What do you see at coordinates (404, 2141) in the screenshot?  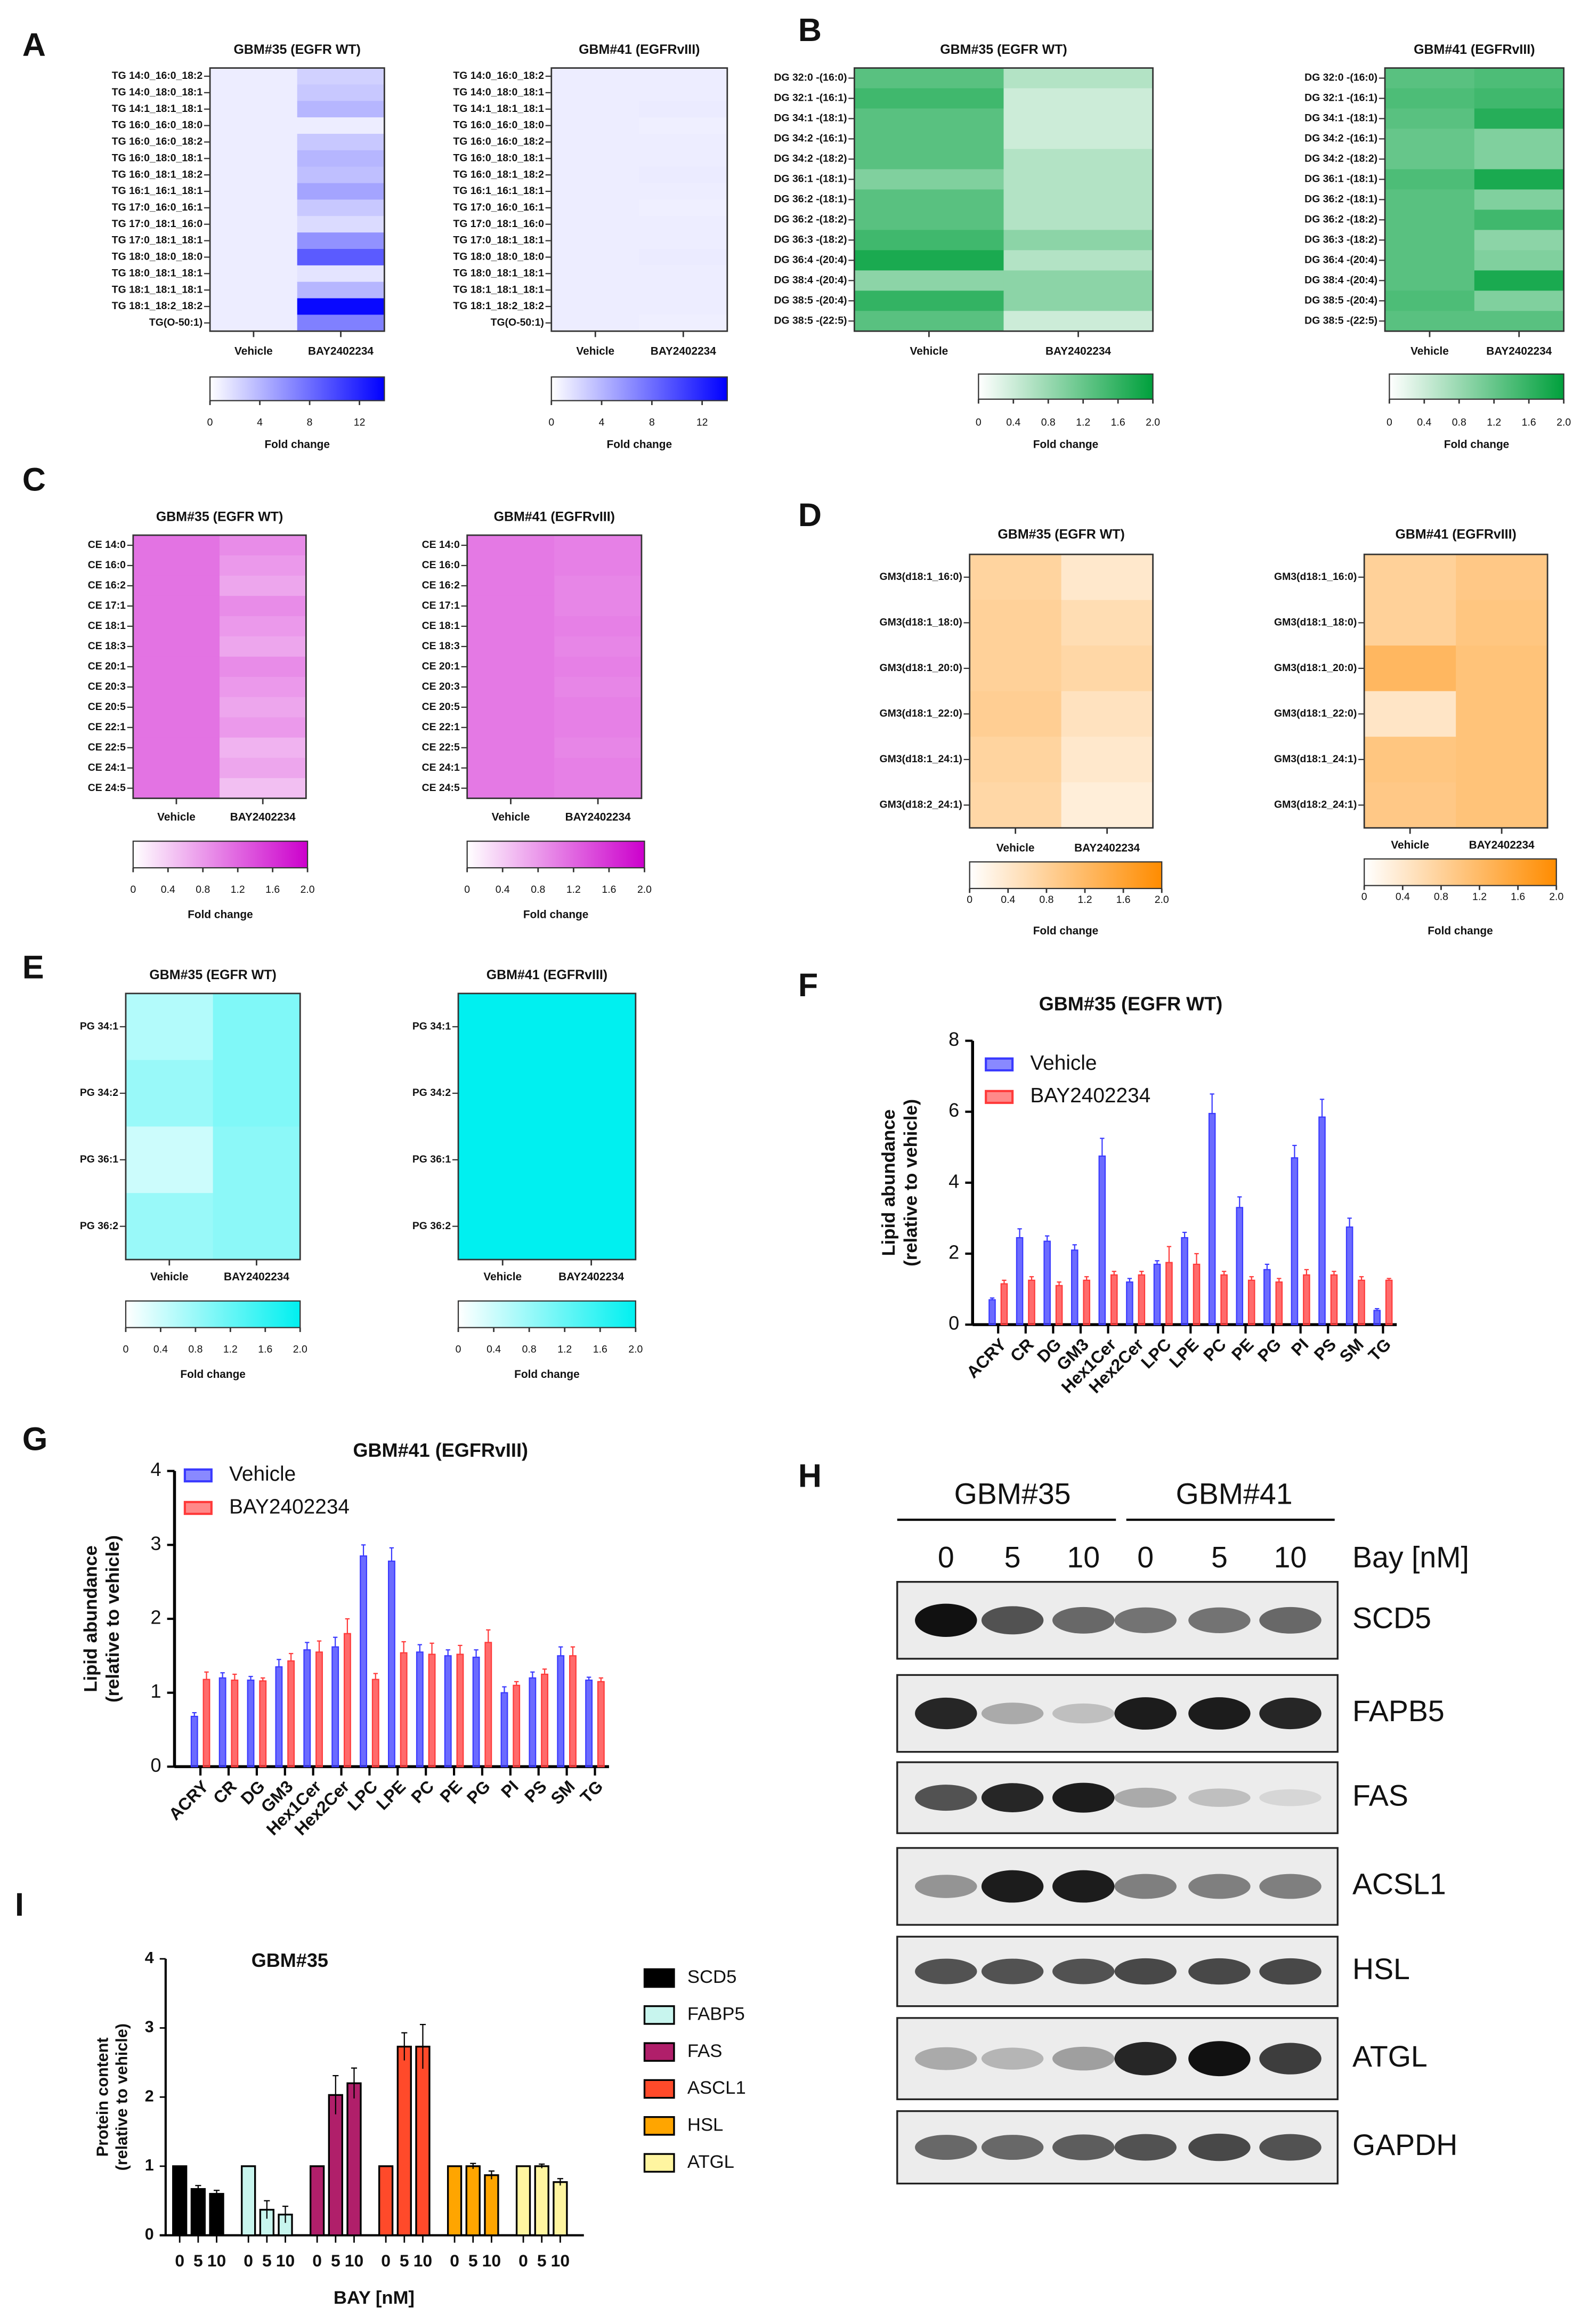 I see `bar-ascl1` at bounding box center [404, 2141].